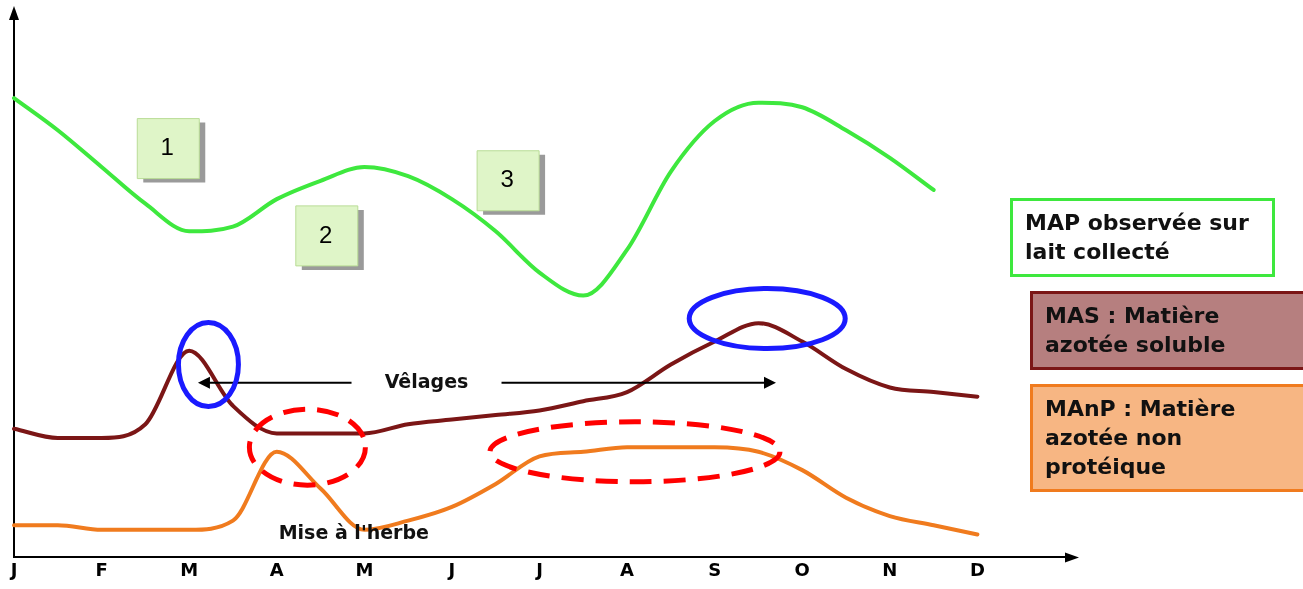 The width and height of the screenshot is (1303, 589). I want to click on legend-box: MAnP : Matière azotée non protéique, so click(1166, 438).